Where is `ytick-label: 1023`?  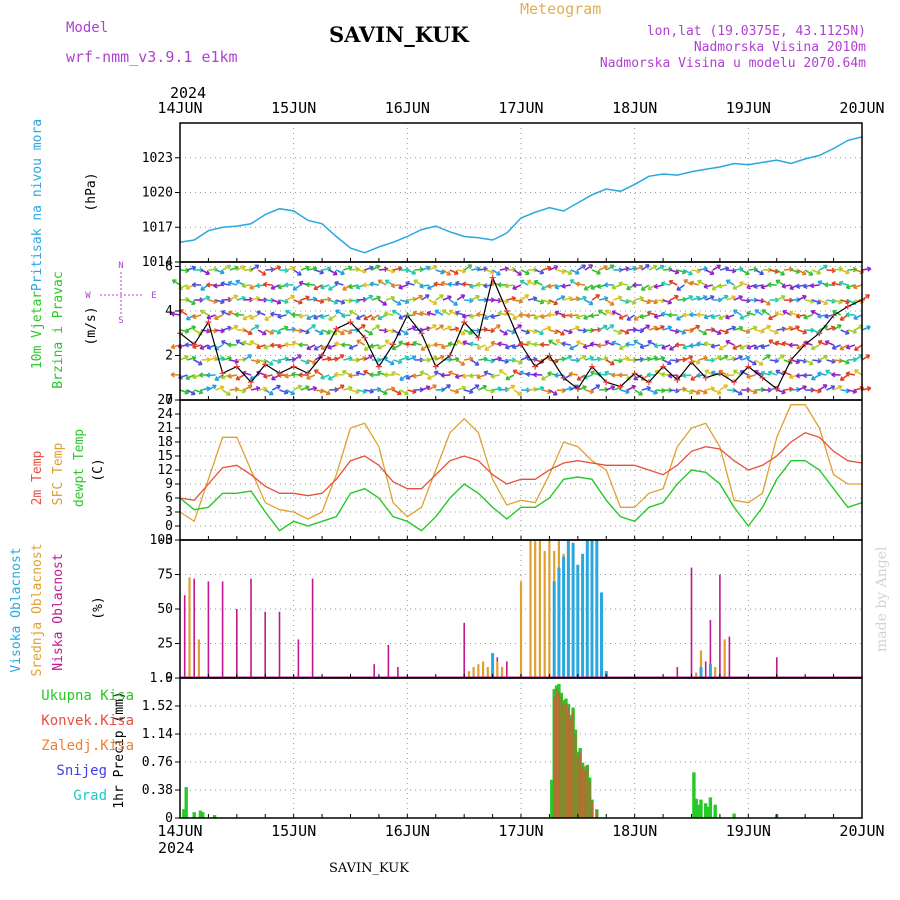 ytick-label: 1023 is located at coordinates (157, 158).